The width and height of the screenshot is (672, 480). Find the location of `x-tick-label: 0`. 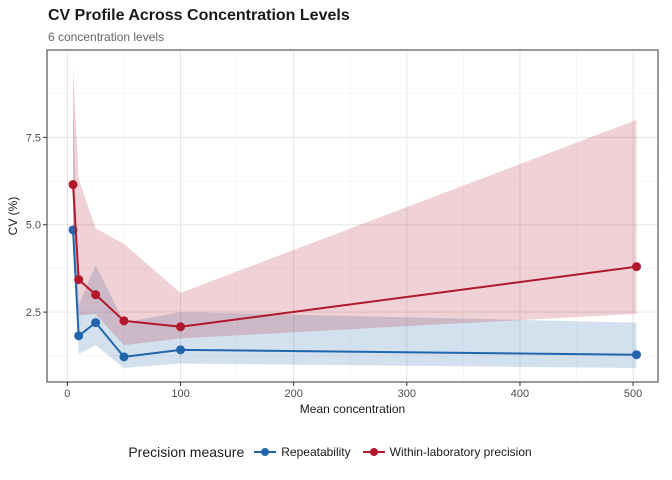

x-tick-label: 0 is located at coordinates (67, 394).